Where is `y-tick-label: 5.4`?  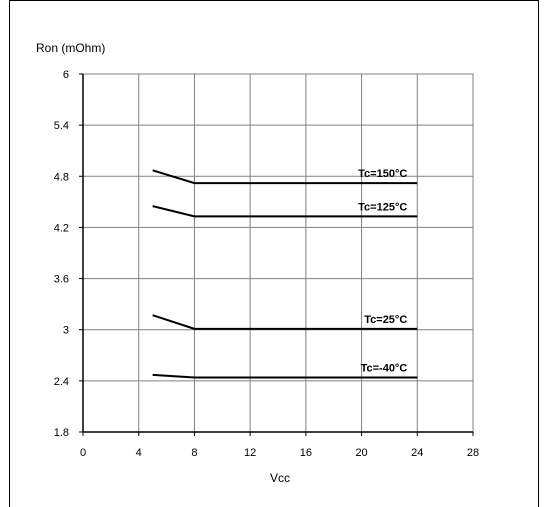
y-tick-label: 5.4 is located at coordinates (61, 126).